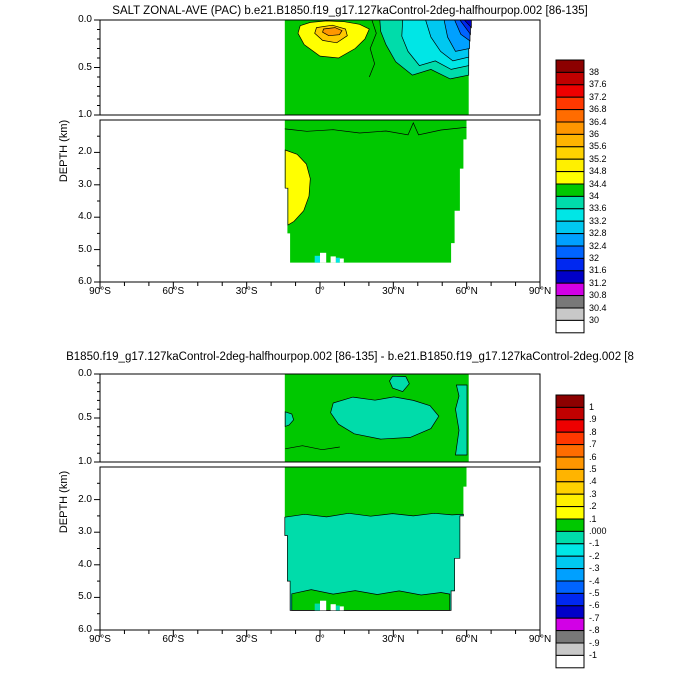 The height and width of the screenshot is (700, 700). Describe the element at coordinates (598, 233) in the screenshot. I see `colorbar-label: 32.8` at that location.